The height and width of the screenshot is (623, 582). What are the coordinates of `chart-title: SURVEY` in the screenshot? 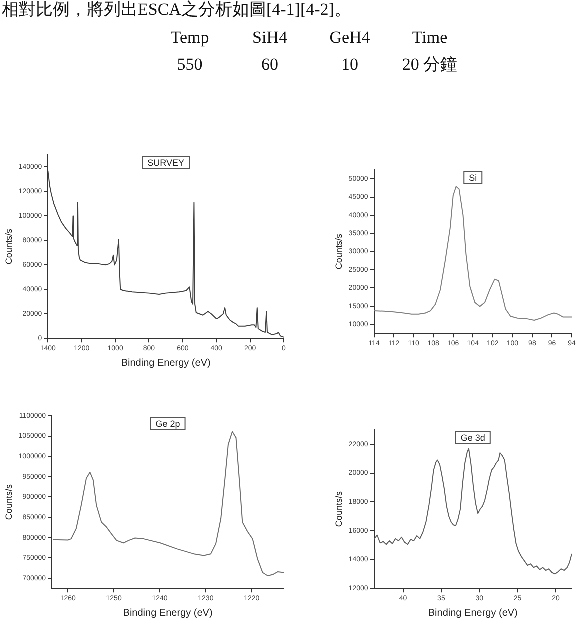 It's located at (166, 163).